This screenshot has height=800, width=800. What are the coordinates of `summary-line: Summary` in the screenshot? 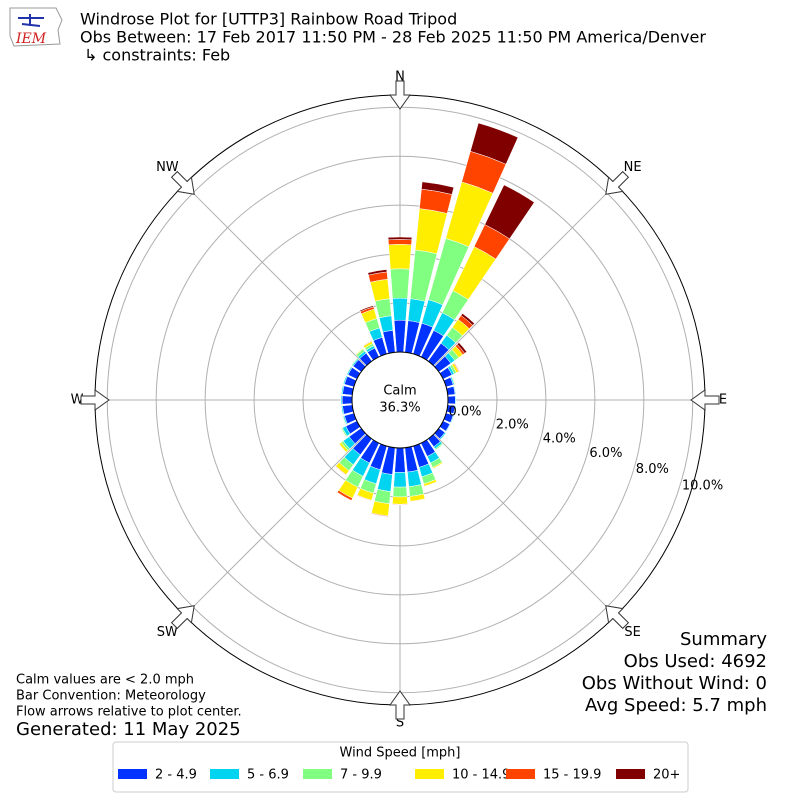 It's located at (723, 639).